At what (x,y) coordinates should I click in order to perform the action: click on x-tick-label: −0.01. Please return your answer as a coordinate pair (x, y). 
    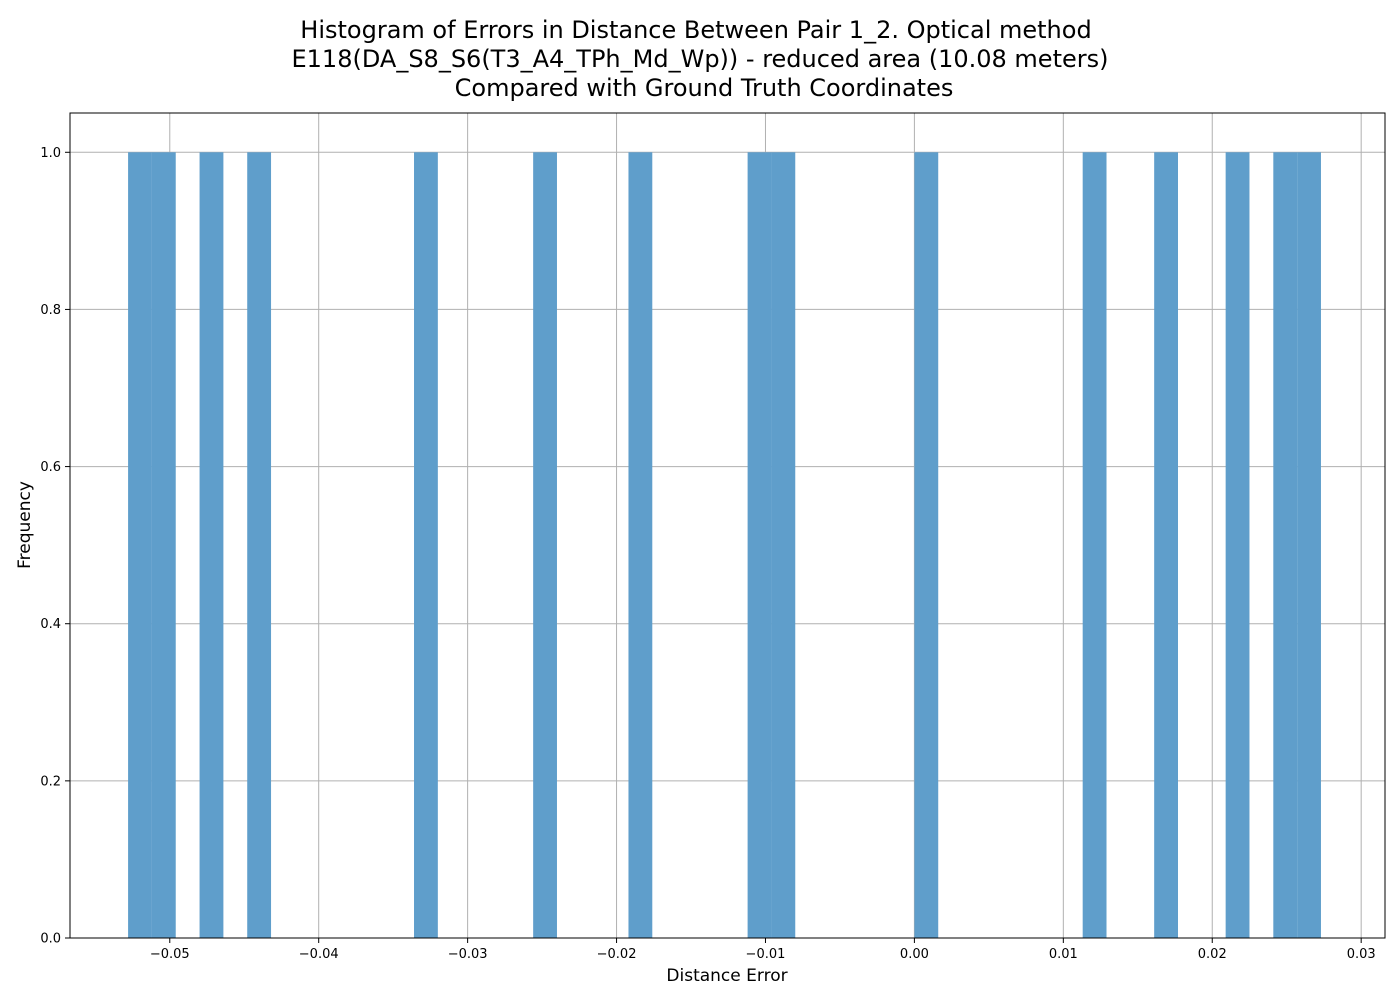
    Looking at the image, I should click on (766, 954).